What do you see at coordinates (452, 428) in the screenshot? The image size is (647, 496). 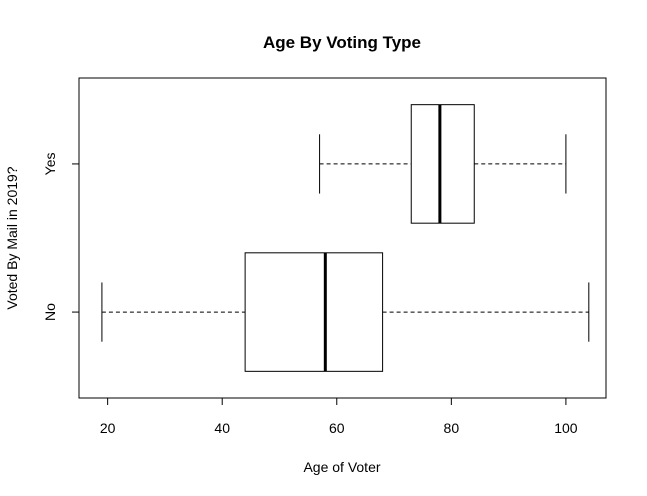 I see `x-tick-label-80: 80` at bounding box center [452, 428].